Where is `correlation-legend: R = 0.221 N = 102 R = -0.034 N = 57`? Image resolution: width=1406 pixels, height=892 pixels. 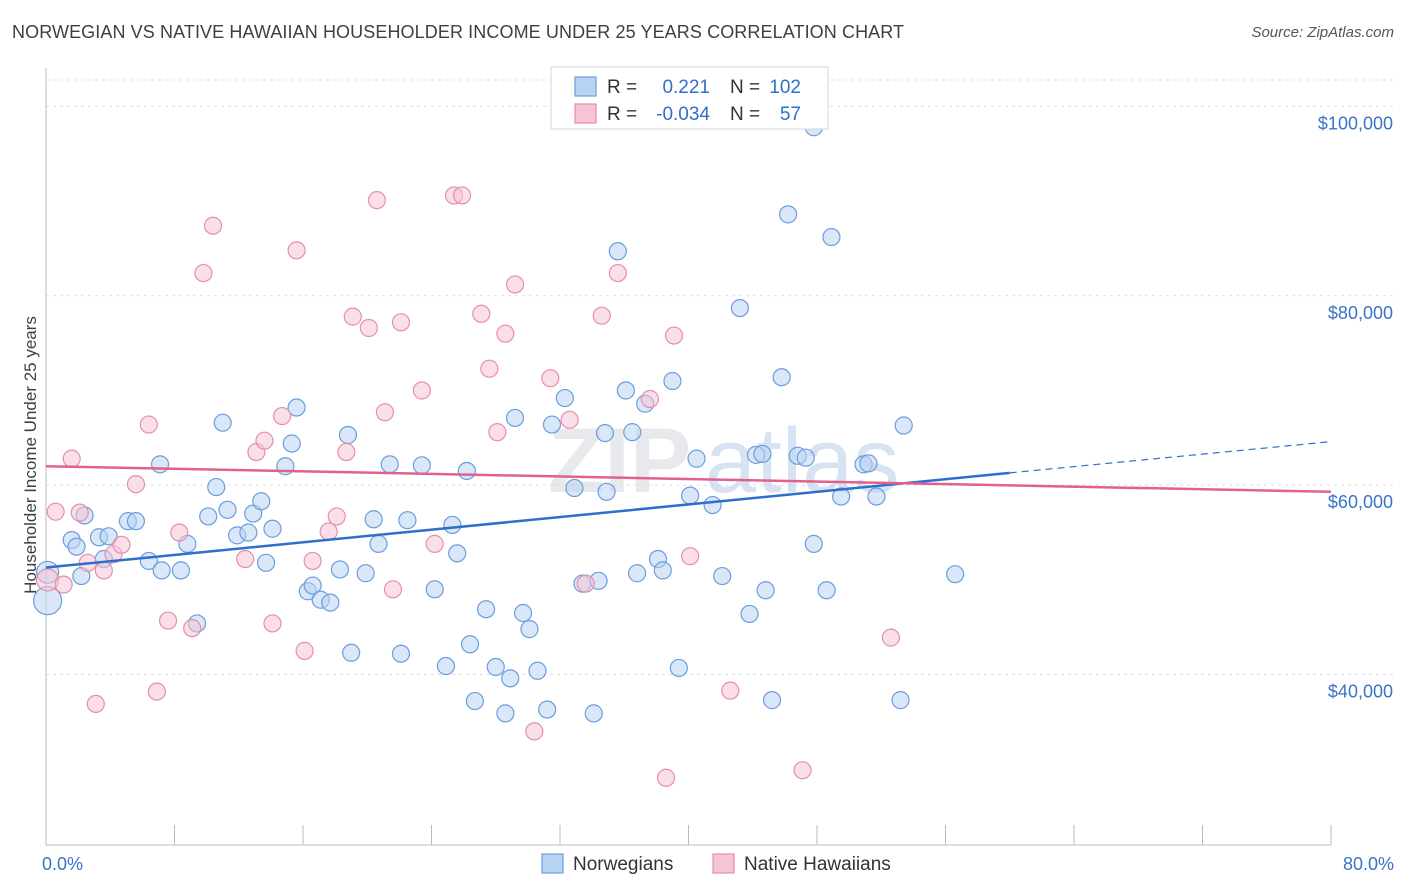 correlation-legend: R = 0.221 N = 102 R = -0.034 N = 57 is located at coordinates (689, 98).